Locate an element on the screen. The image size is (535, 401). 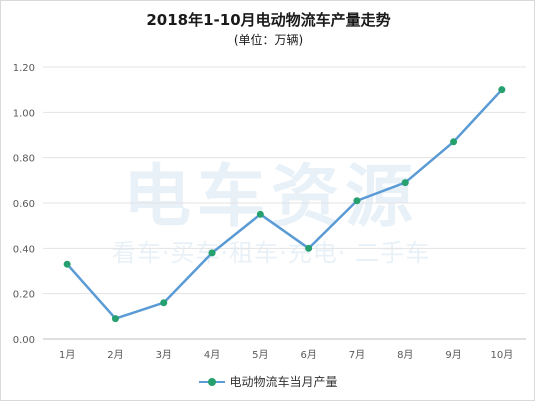
y-tick-label: 0.20 is located at coordinates (24, 295).